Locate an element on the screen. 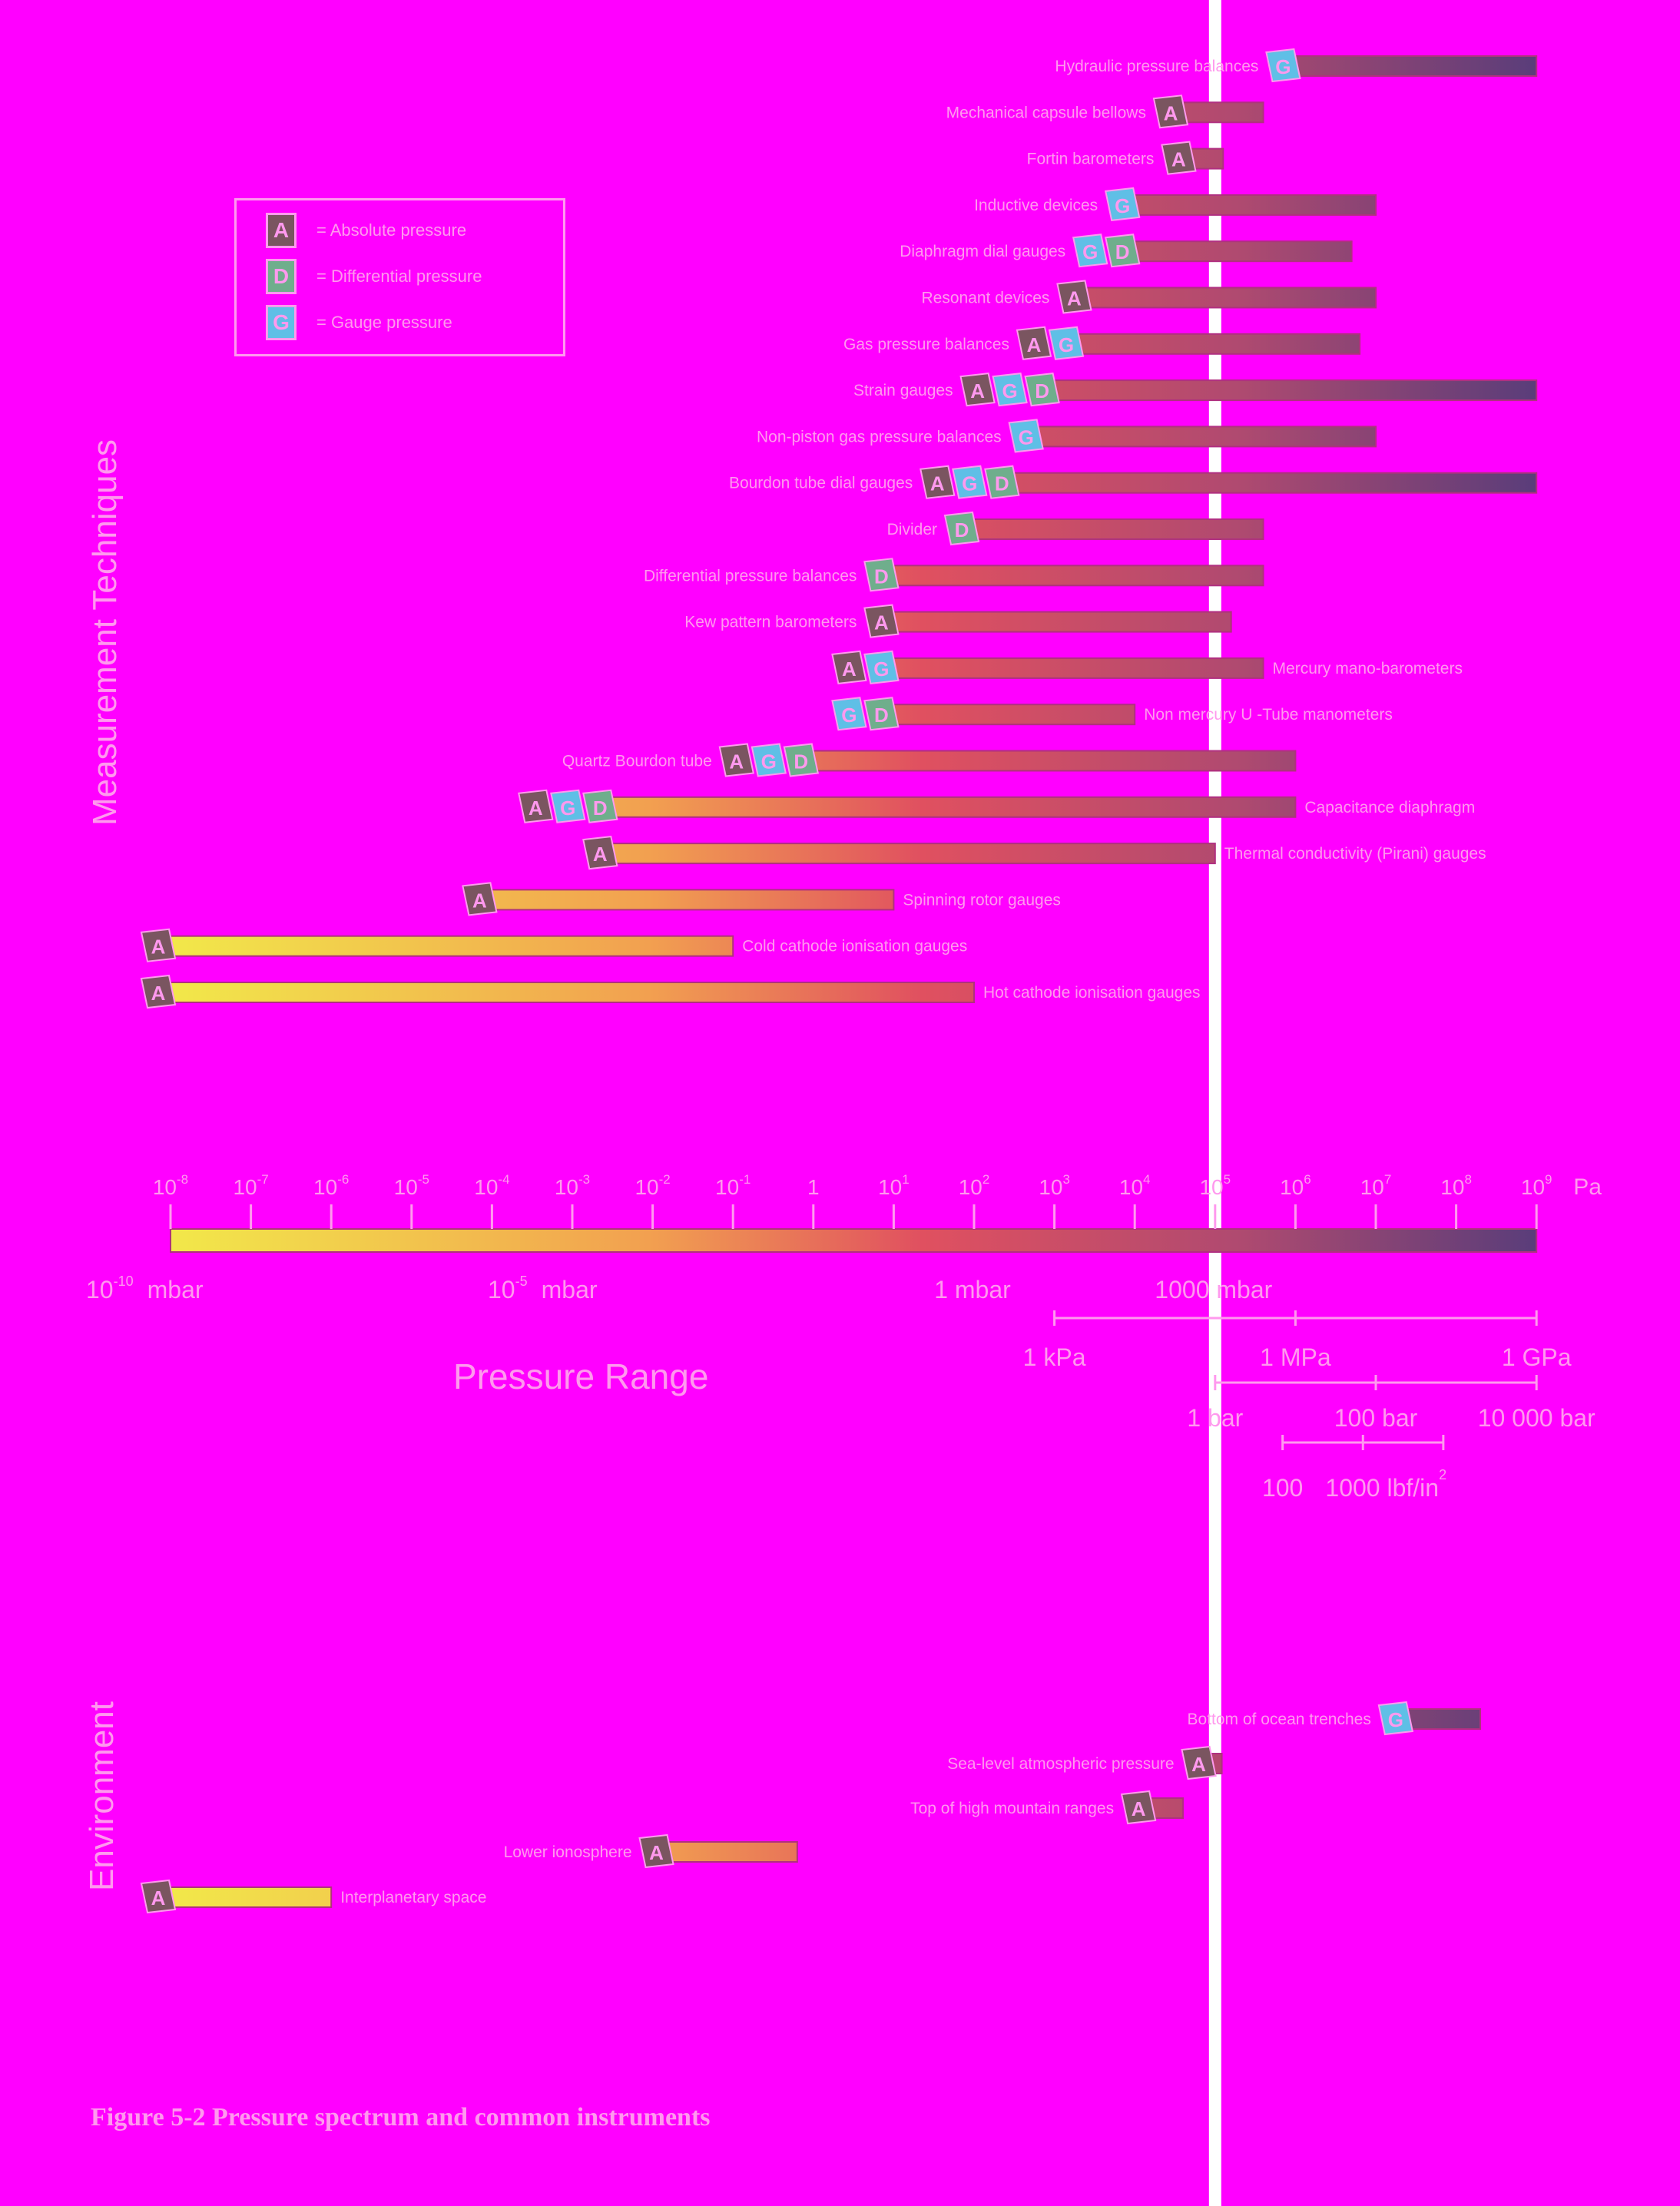  x-tick-label: 10⁸ is located at coordinates (1456, 1185).